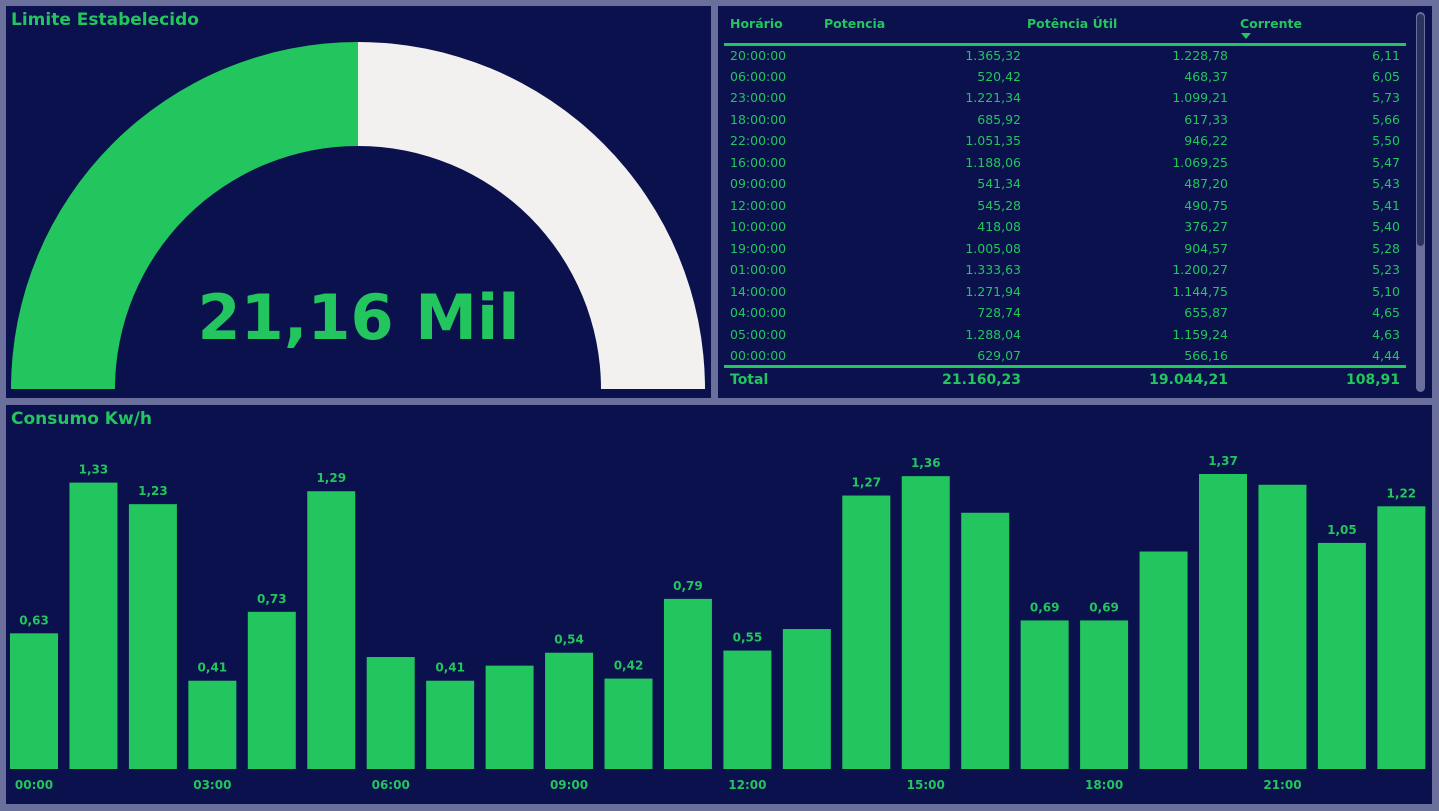  I want to click on column-header-time-label: Horário, so click(756, 23).